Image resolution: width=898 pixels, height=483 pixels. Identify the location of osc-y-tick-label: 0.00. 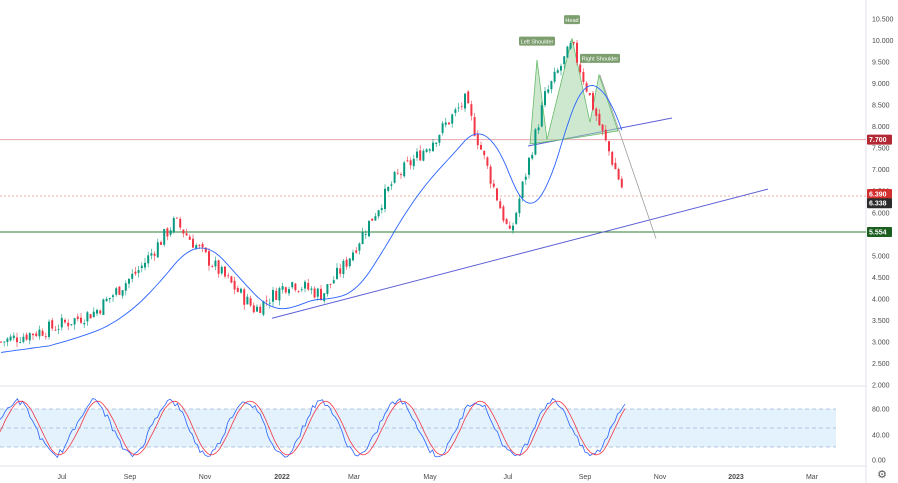
(879, 461).